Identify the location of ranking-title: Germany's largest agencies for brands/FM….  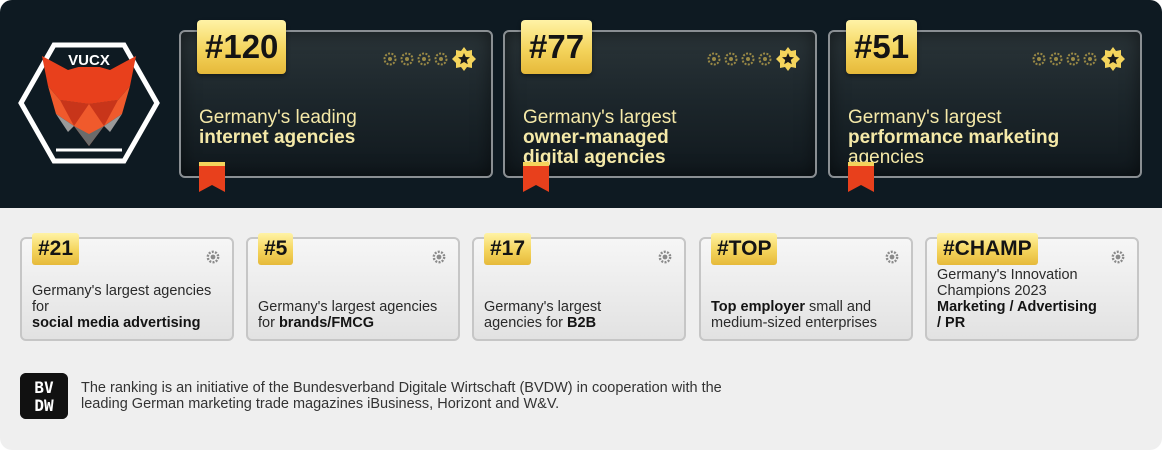
(348, 315).